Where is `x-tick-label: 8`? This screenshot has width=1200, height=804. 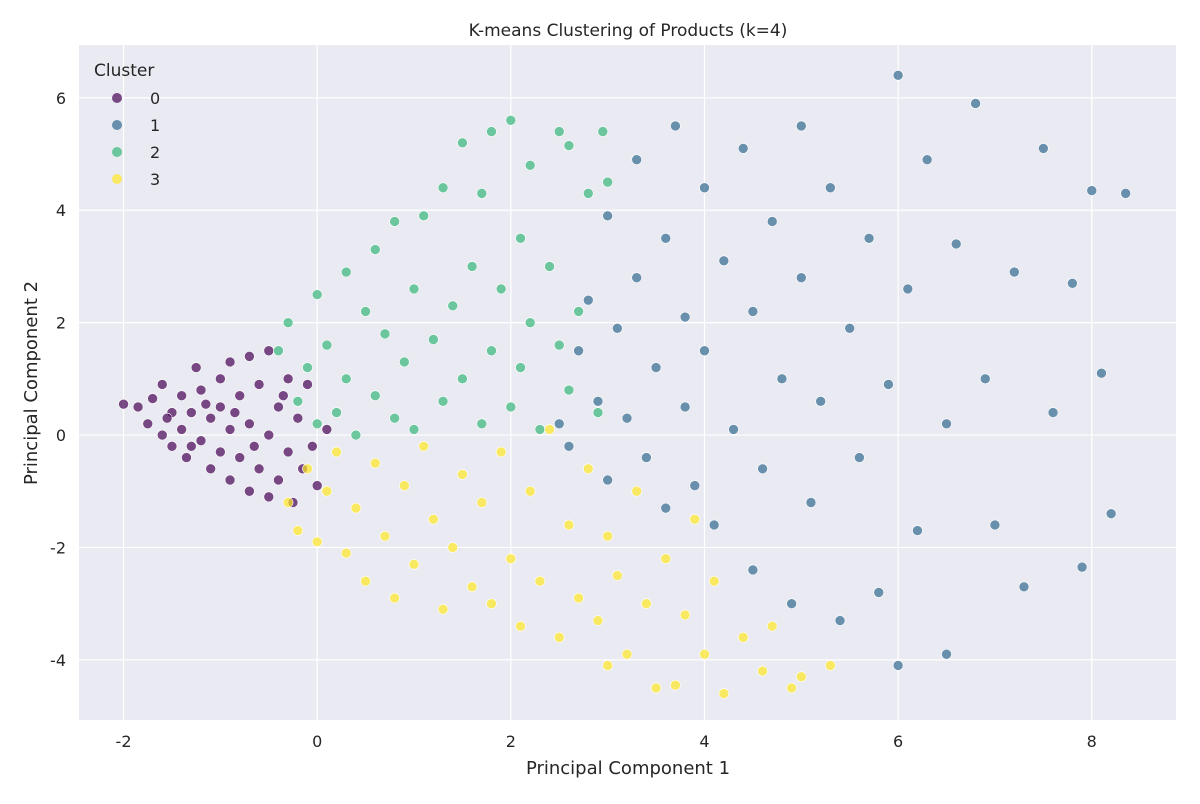
x-tick-label: 8 is located at coordinates (1092, 741).